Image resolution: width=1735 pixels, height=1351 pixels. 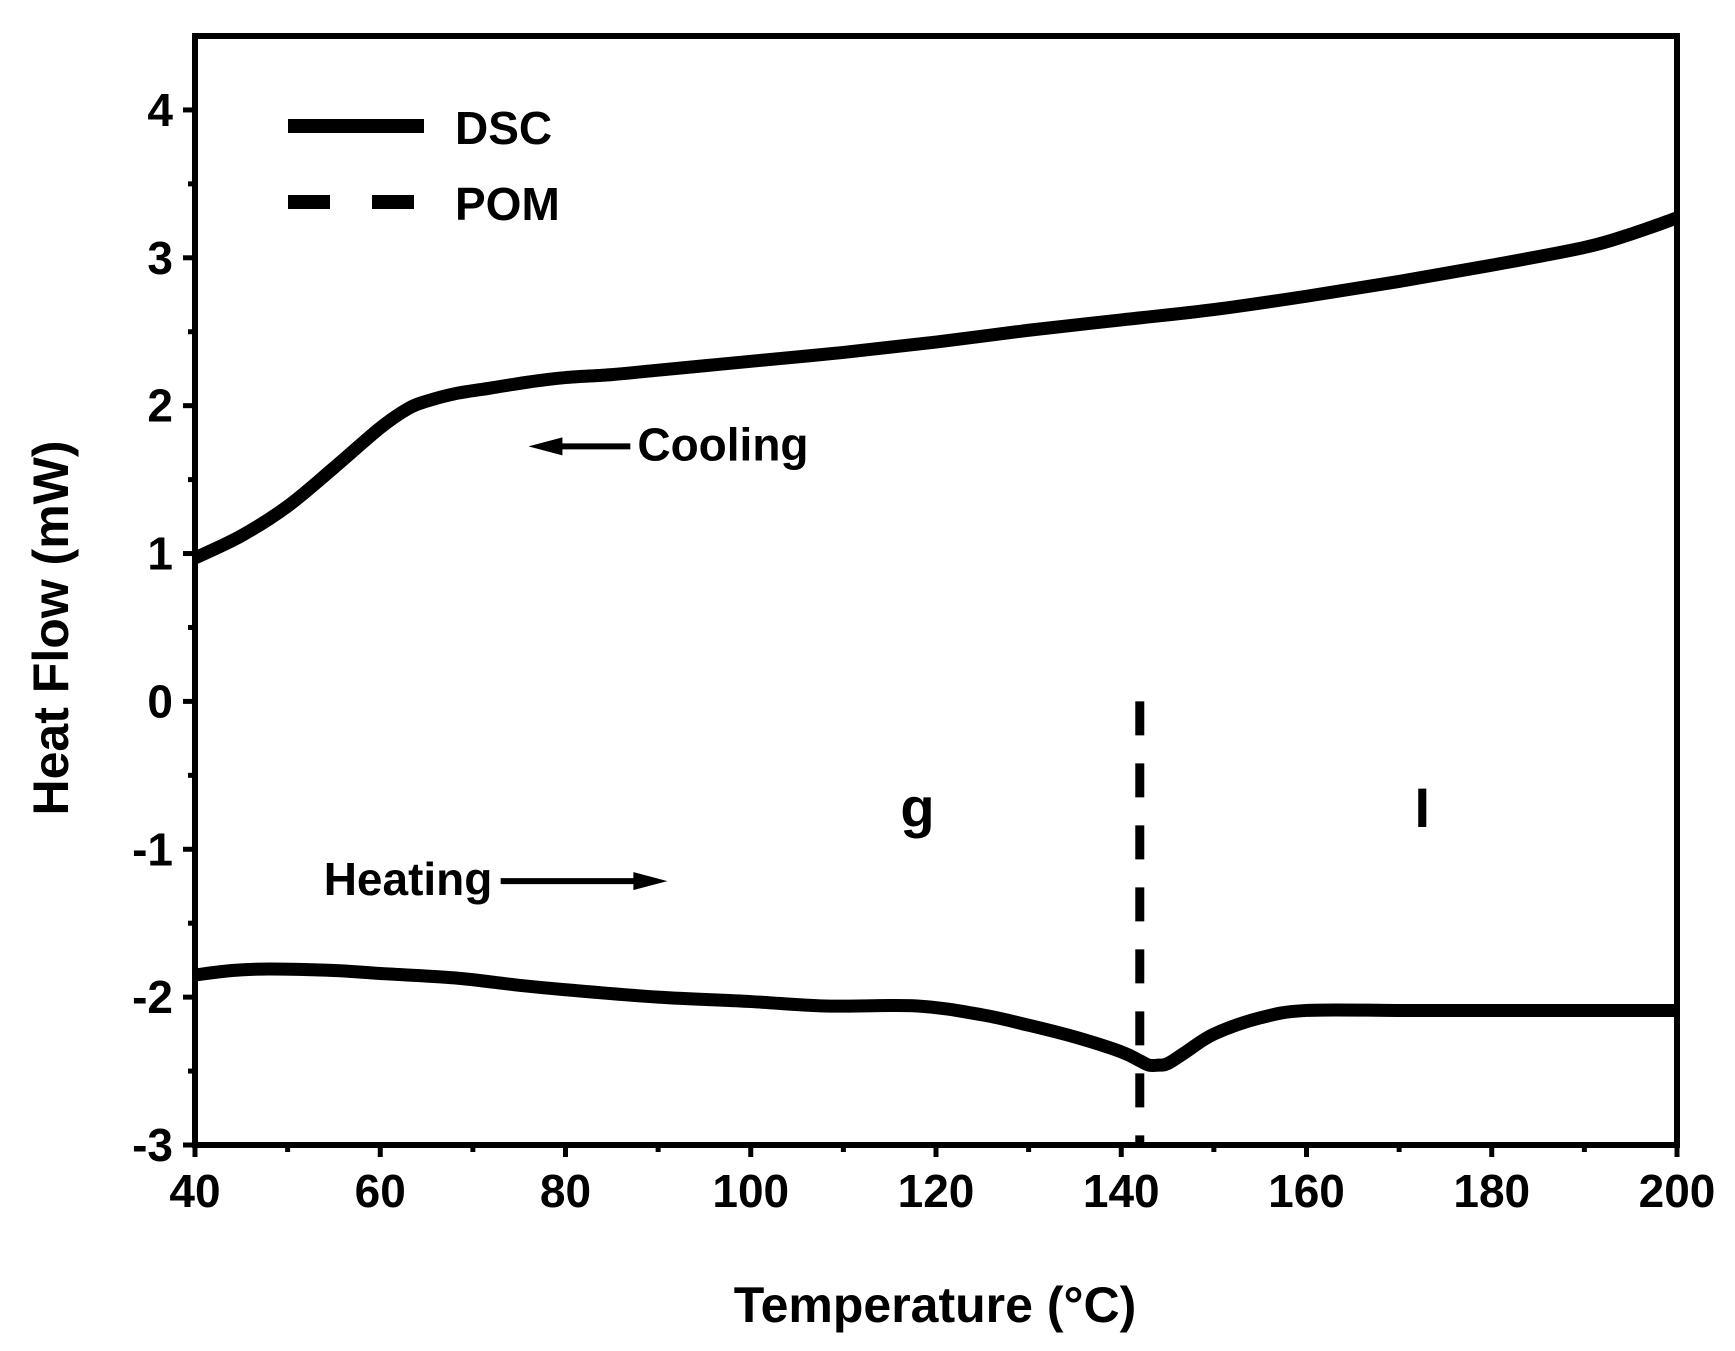 I want to click on y-tick-label: 1, so click(x=160, y=554).